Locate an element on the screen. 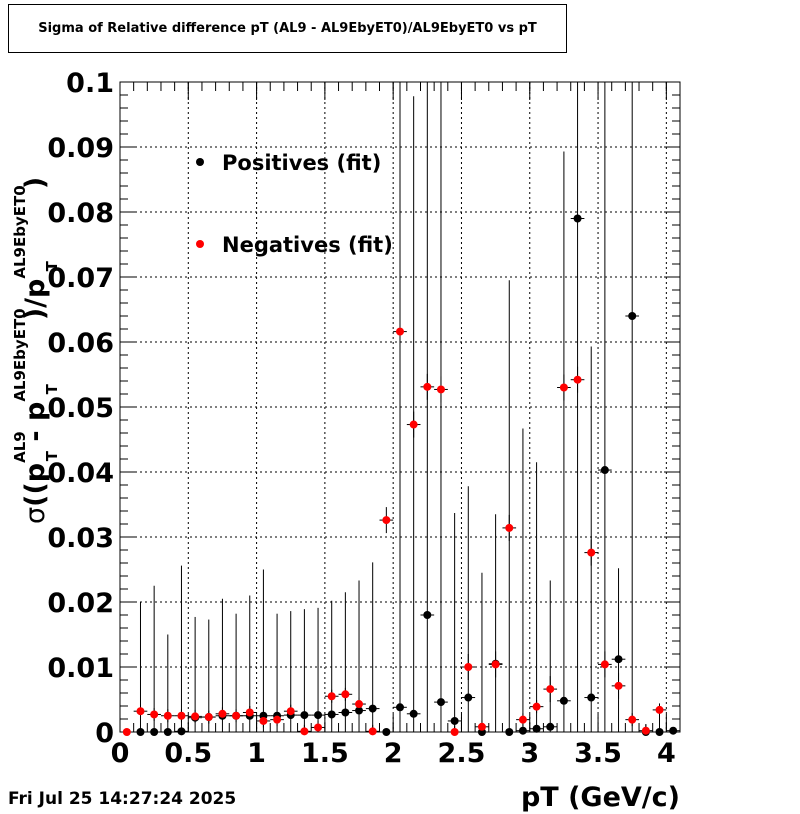 The width and height of the screenshot is (800, 814). y-axis-label: σ((pAL9 T - pAL9EbyET0 T)/pAL9EbyET0 T) is located at coordinates (36, 350).